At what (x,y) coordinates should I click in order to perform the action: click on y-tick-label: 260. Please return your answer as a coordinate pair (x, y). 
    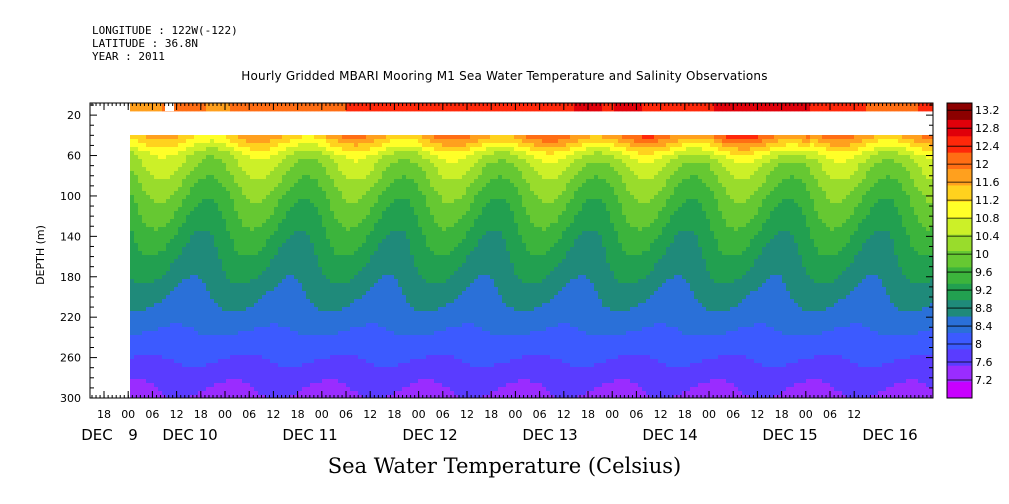
    Looking at the image, I should click on (70, 358).